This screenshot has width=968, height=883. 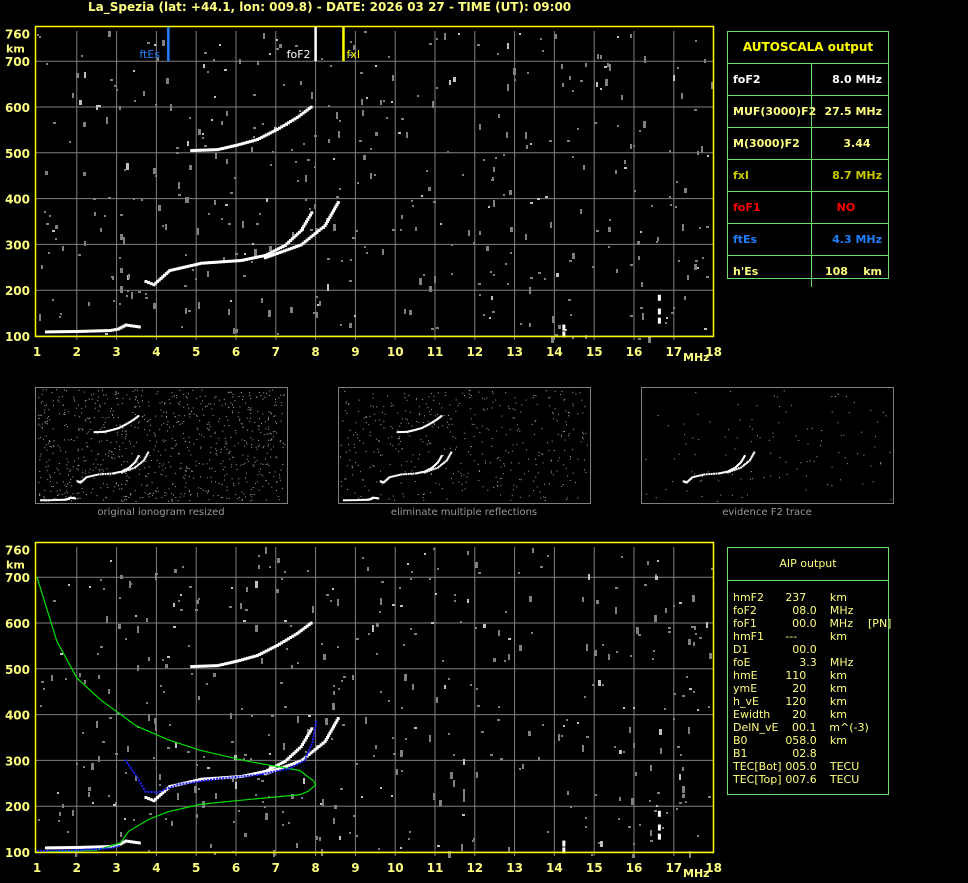 What do you see at coordinates (844, 779) in the screenshot?
I see `aip-cell: TECU` at bounding box center [844, 779].